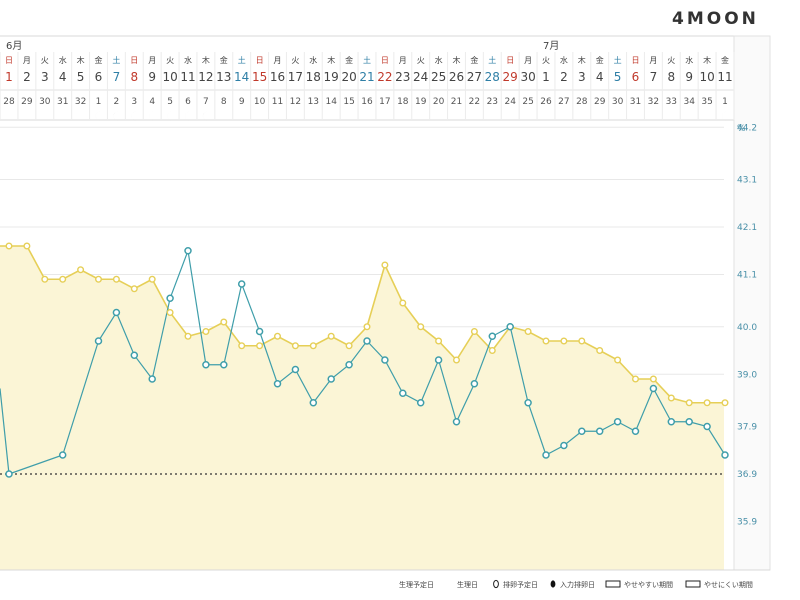 This screenshot has height=600, width=800. What do you see at coordinates (689, 102) in the screenshot?
I see `cycle-day-label: 34` at bounding box center [689, 102].